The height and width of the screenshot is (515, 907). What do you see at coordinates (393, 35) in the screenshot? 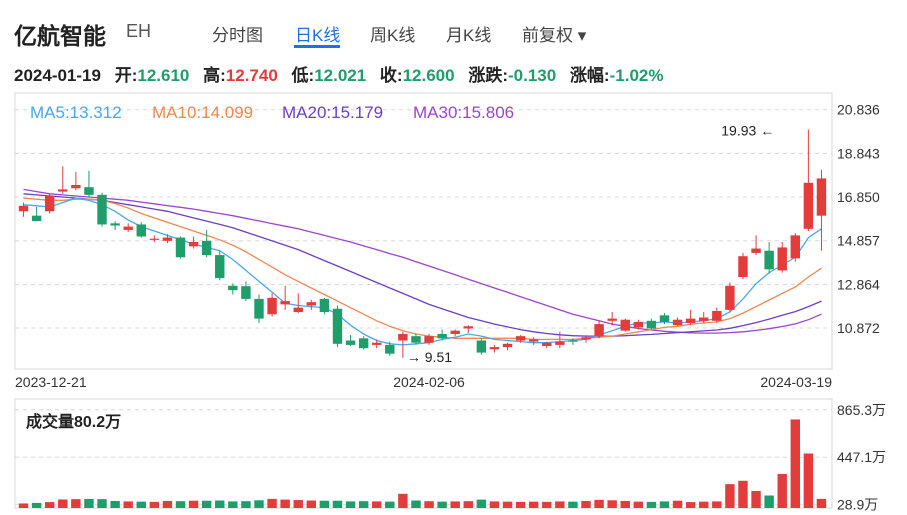
I see `tab-weekly-k: 周K线` at bounding box center [393, 35].